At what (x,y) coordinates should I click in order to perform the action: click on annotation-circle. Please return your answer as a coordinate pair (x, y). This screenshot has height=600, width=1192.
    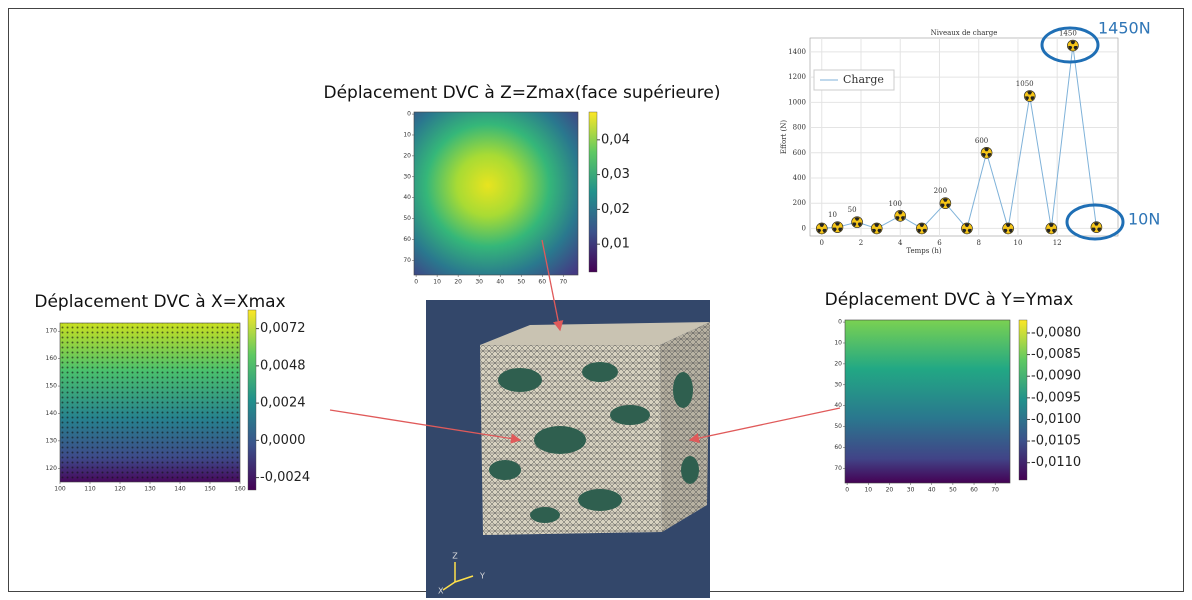
    Looking at the image, I should click on (1070, 45).